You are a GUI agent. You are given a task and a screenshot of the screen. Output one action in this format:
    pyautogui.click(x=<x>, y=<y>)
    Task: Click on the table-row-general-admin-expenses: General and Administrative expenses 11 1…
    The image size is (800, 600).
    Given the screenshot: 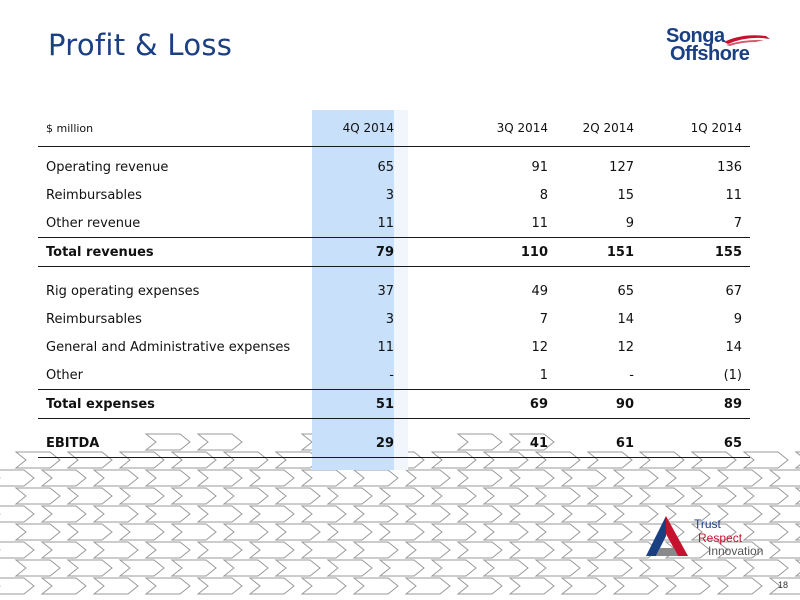 What is the action you would take?
    pyautogui.click(x=394, y=347)
    